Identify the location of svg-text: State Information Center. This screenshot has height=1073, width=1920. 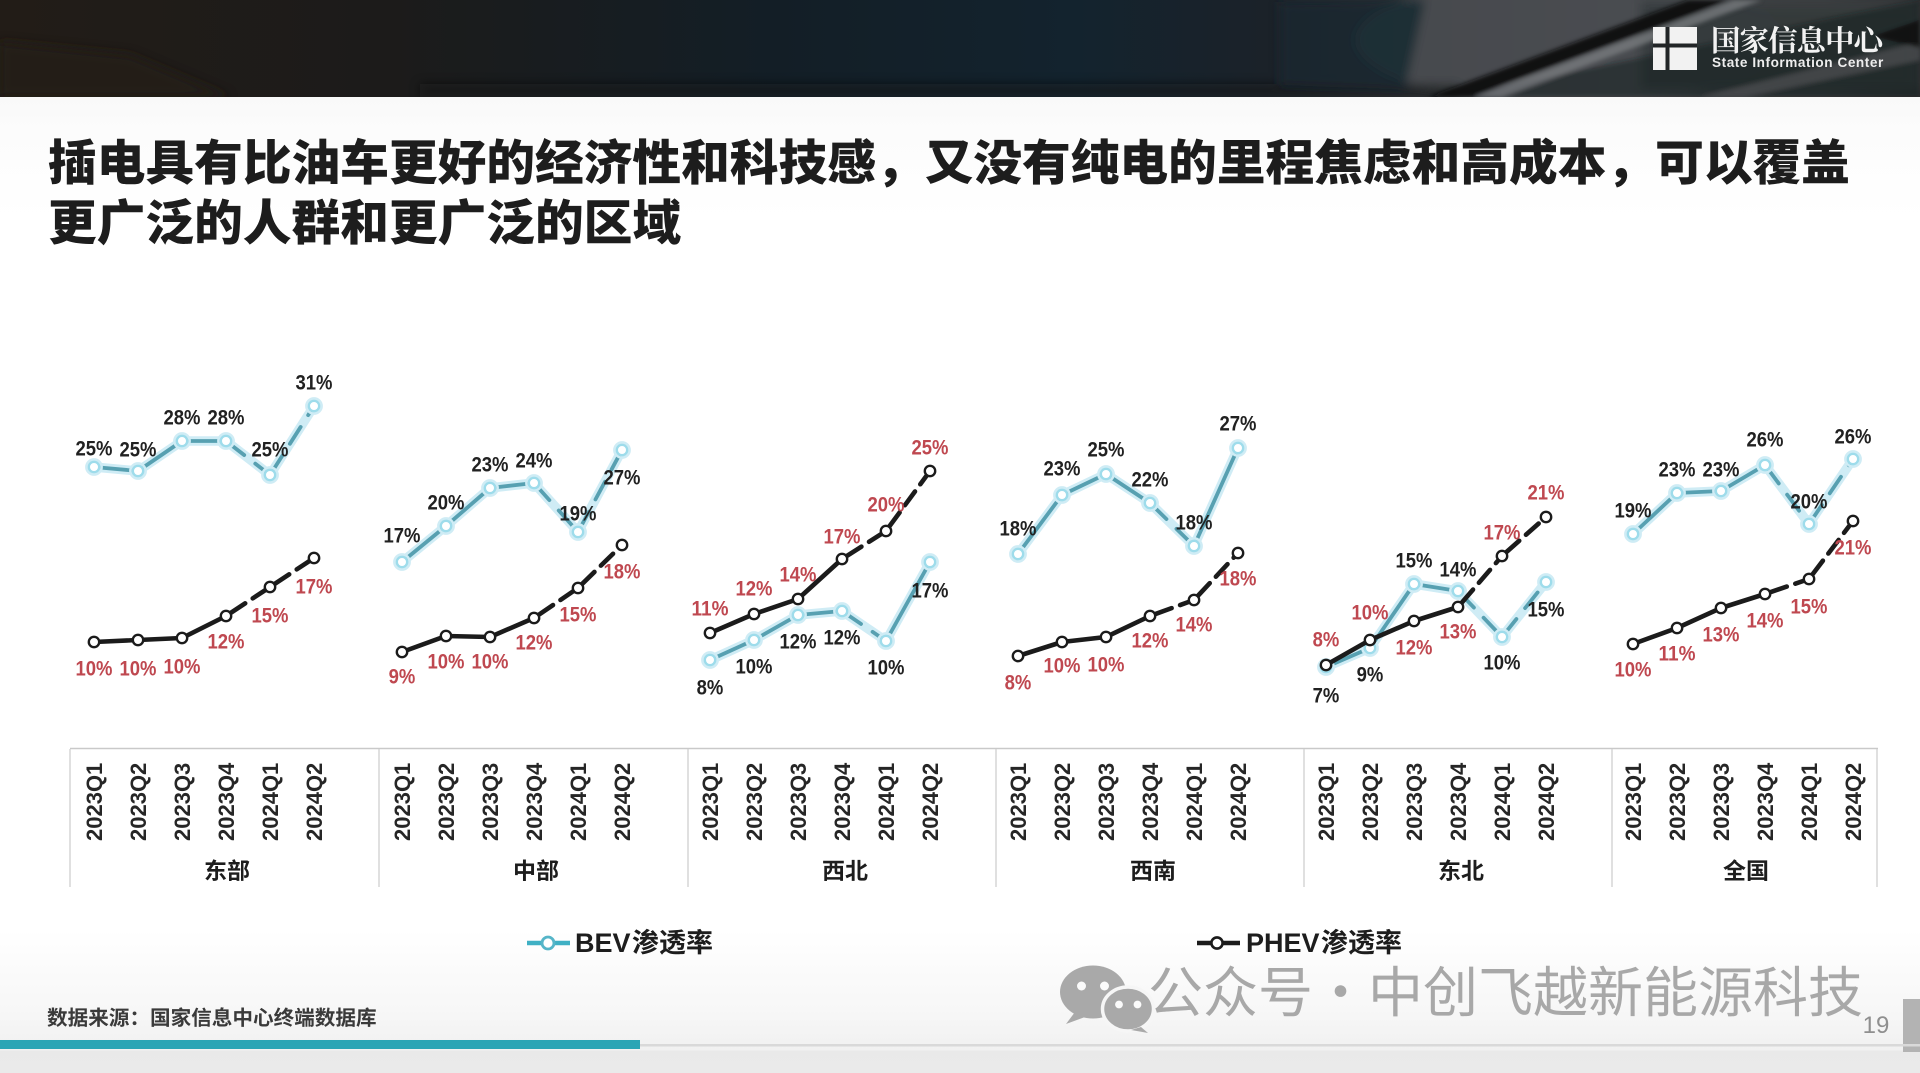
(1798, 62).